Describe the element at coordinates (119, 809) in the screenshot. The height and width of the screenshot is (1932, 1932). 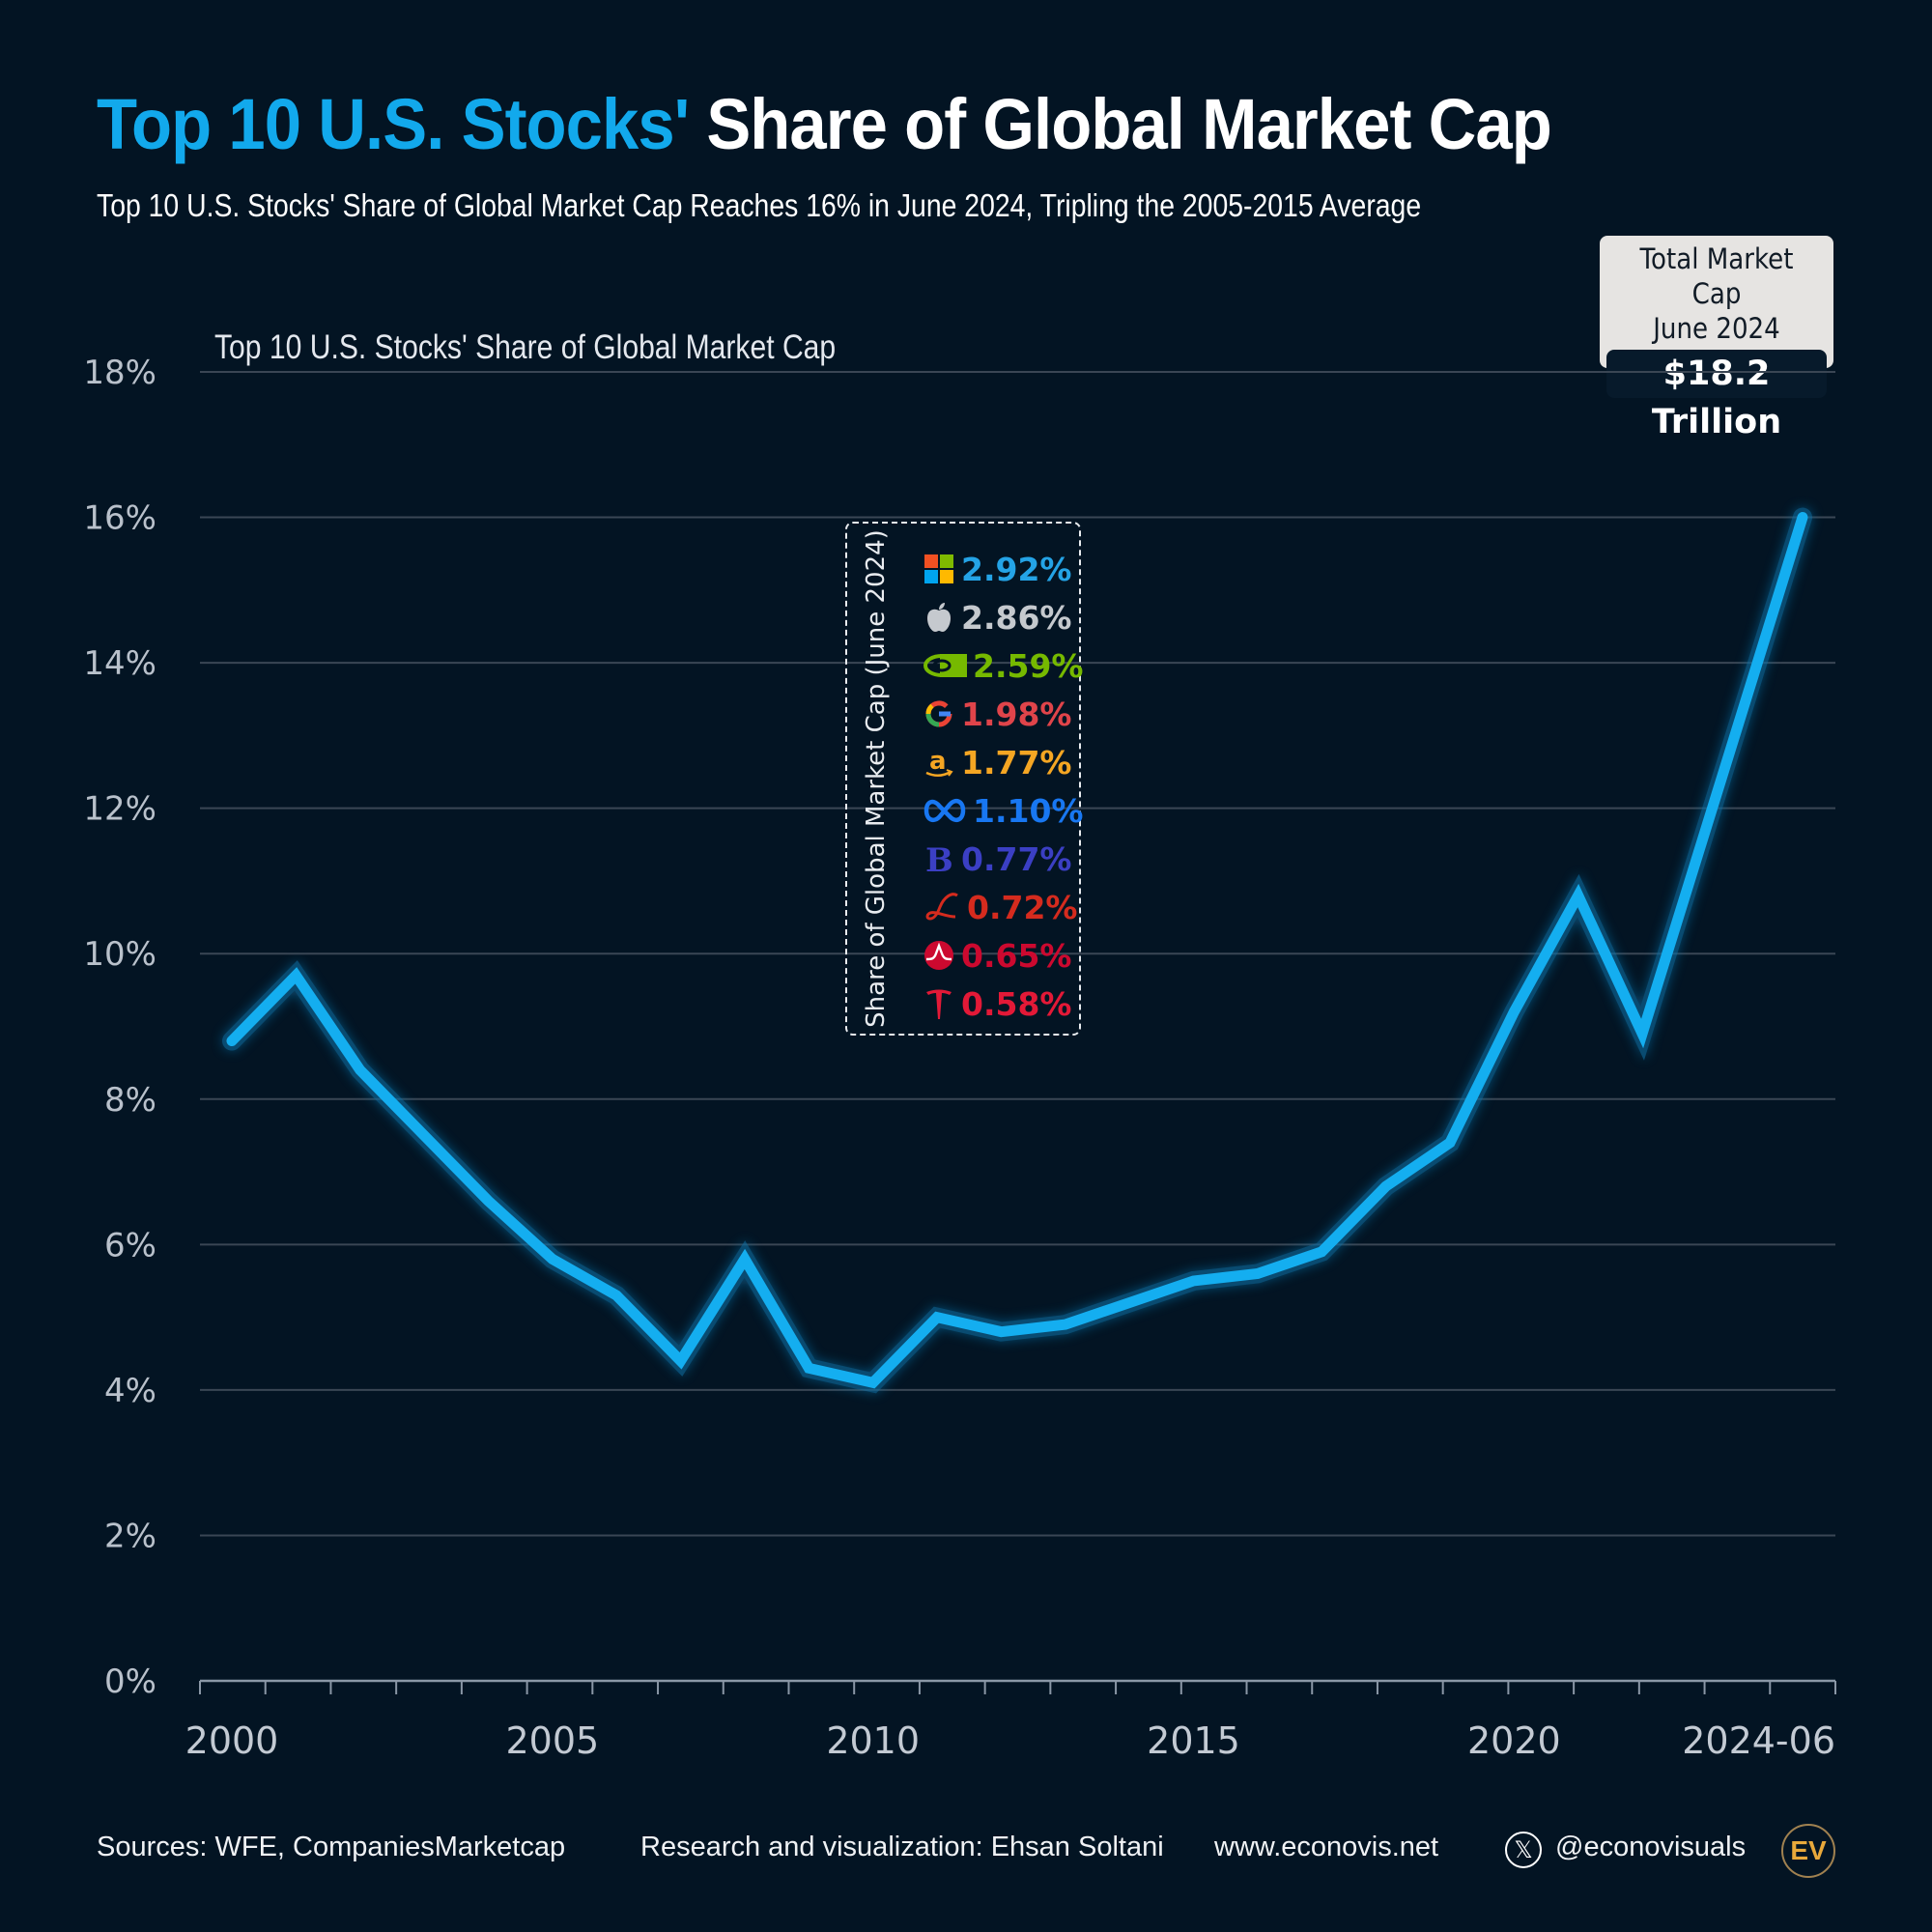
I see `y-tick-label: 12%` at that location.